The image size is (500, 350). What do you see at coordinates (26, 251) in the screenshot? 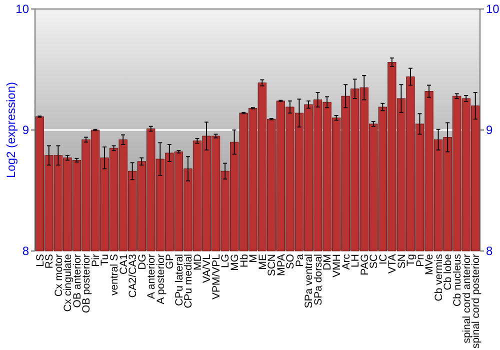
I see `y-tick-label: 8` at bounding box center [26, 251].